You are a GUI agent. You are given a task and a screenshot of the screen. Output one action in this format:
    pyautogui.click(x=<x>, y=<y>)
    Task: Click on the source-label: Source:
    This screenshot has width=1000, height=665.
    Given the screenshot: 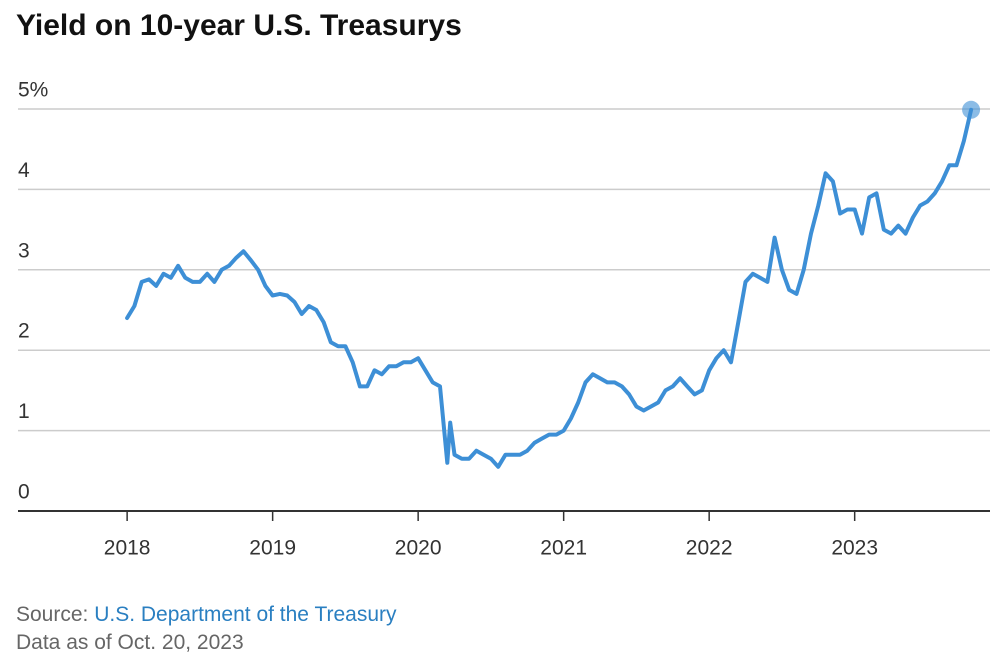 What is the action you would take?
    pyautogui.click(x=52, y=614)
    